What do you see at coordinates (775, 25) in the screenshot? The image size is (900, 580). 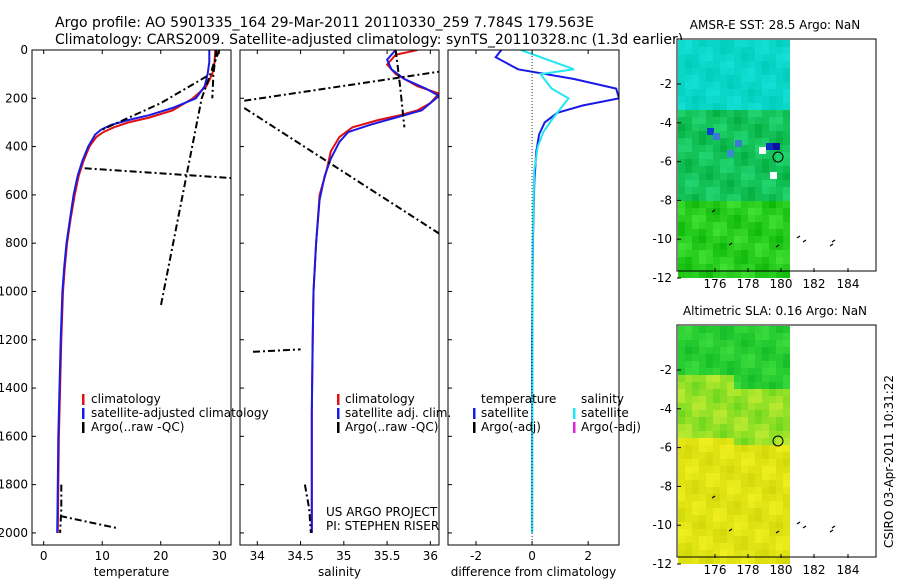 I see `sst-map-title: AMSR-E SST: 28.5 Argo: NaN` at bounding box center [775, 25].